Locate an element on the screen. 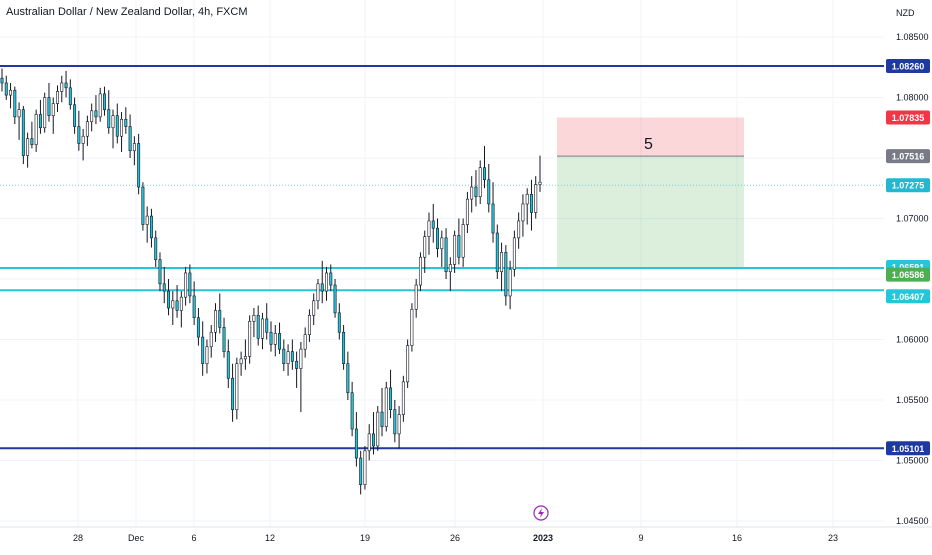 This screenshot has width=932, height=555. lightning-icon is located at coordinates (541, 513).